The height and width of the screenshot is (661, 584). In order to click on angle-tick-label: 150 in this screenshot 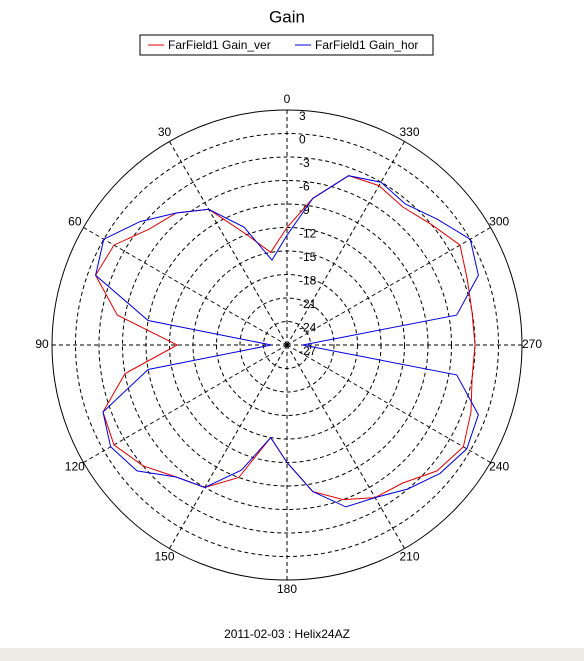, I will do `click(164, 556)`.